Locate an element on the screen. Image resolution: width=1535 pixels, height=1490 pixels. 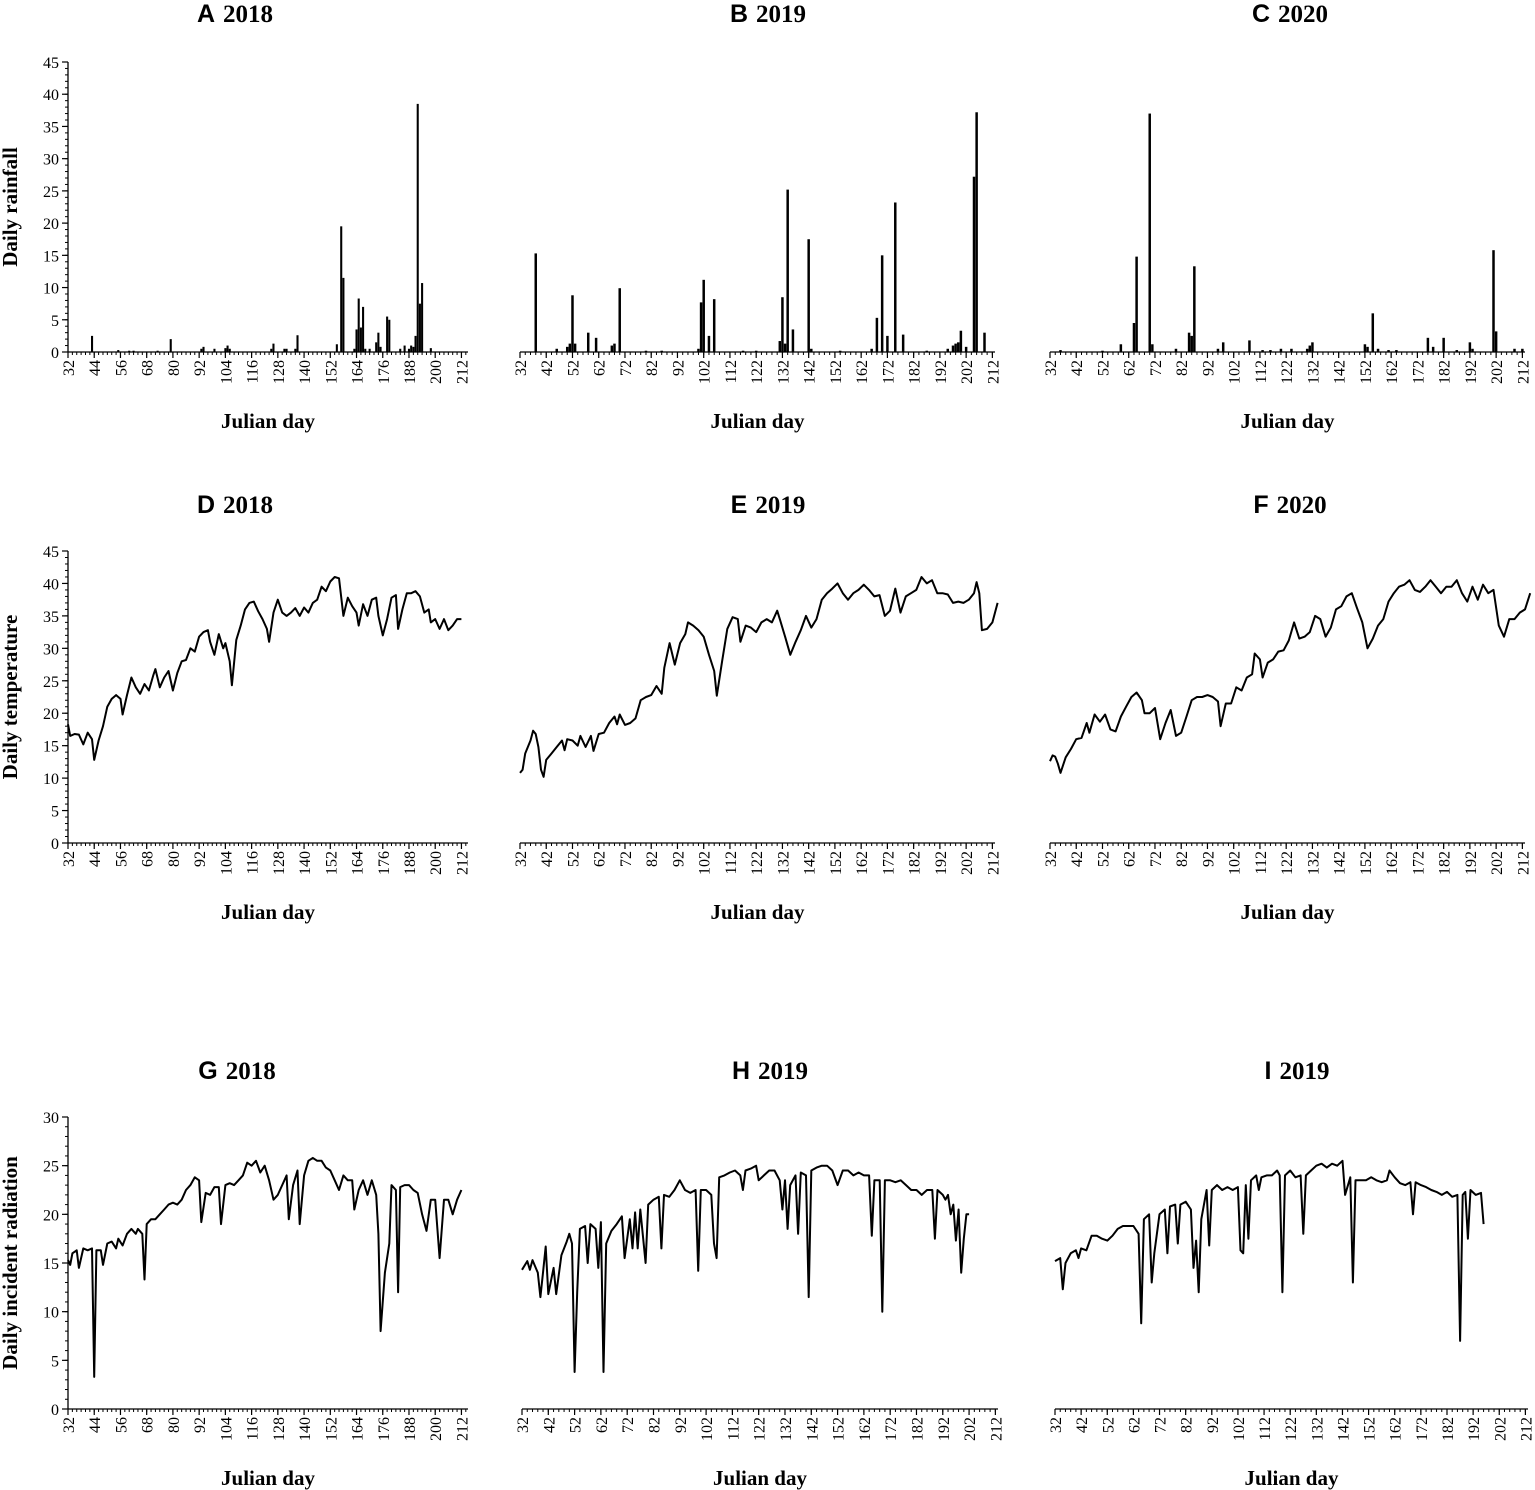
x-tick-label: 128 is located at coordinates (279, 863).